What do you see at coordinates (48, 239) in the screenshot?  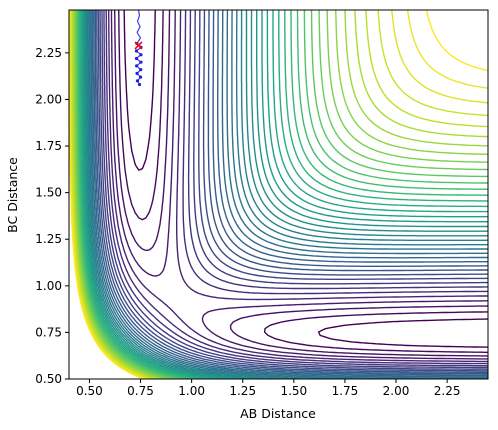 I see `y-tick-label: 1.25` at bounding box center [48, 239].